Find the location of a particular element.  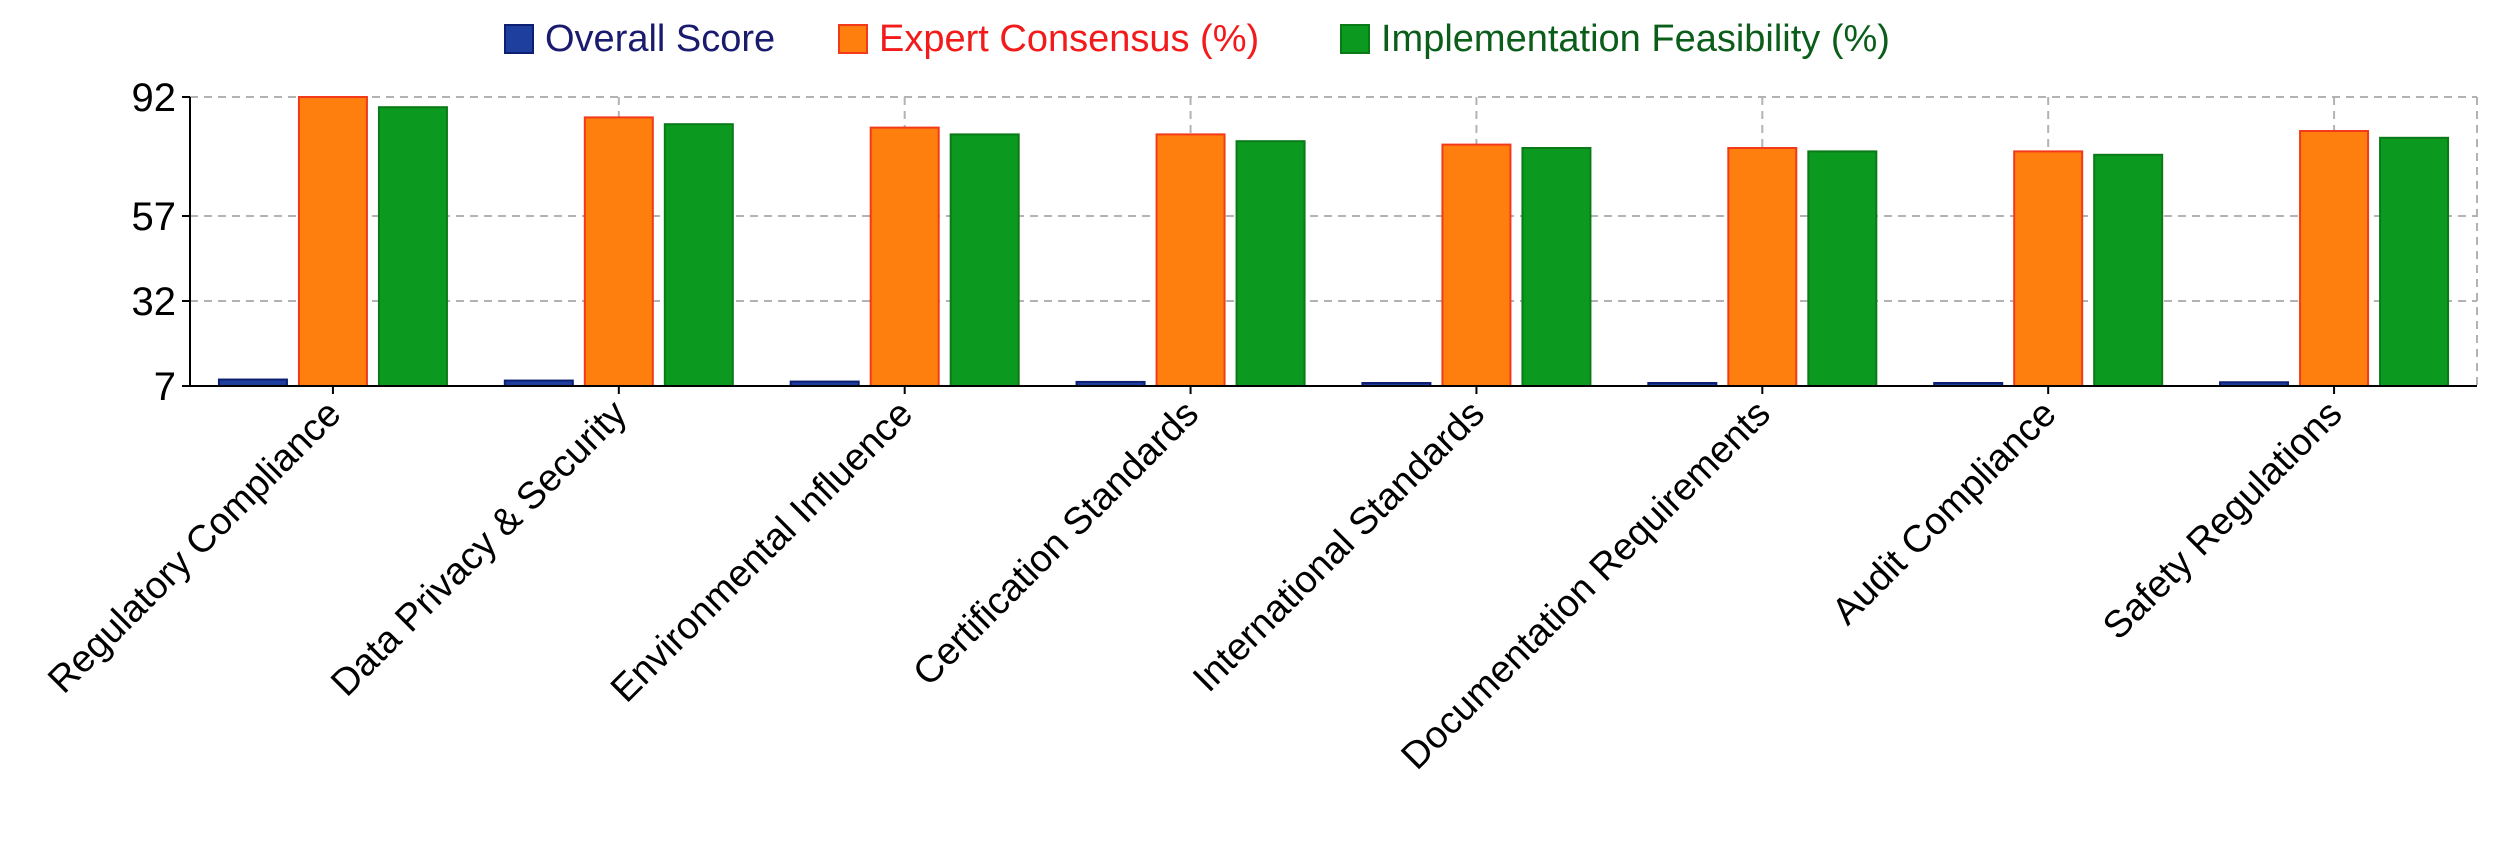

category-label-environmental-influence: Environmental Influence is located at coordinates (762, 552).